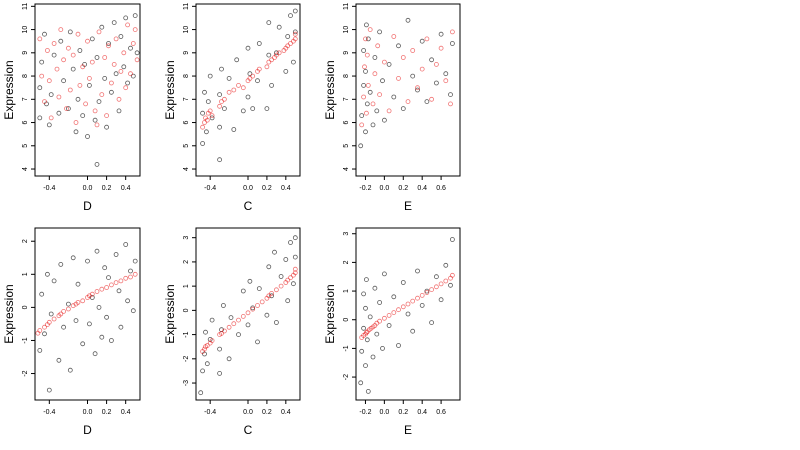 The height and width of the screenshot is (450, 800). I want to click on panel-5: -0.4 0.0 0.2 0.4 -3 -2 -1 0 1 2 3 C Expression, so click(232, 332).